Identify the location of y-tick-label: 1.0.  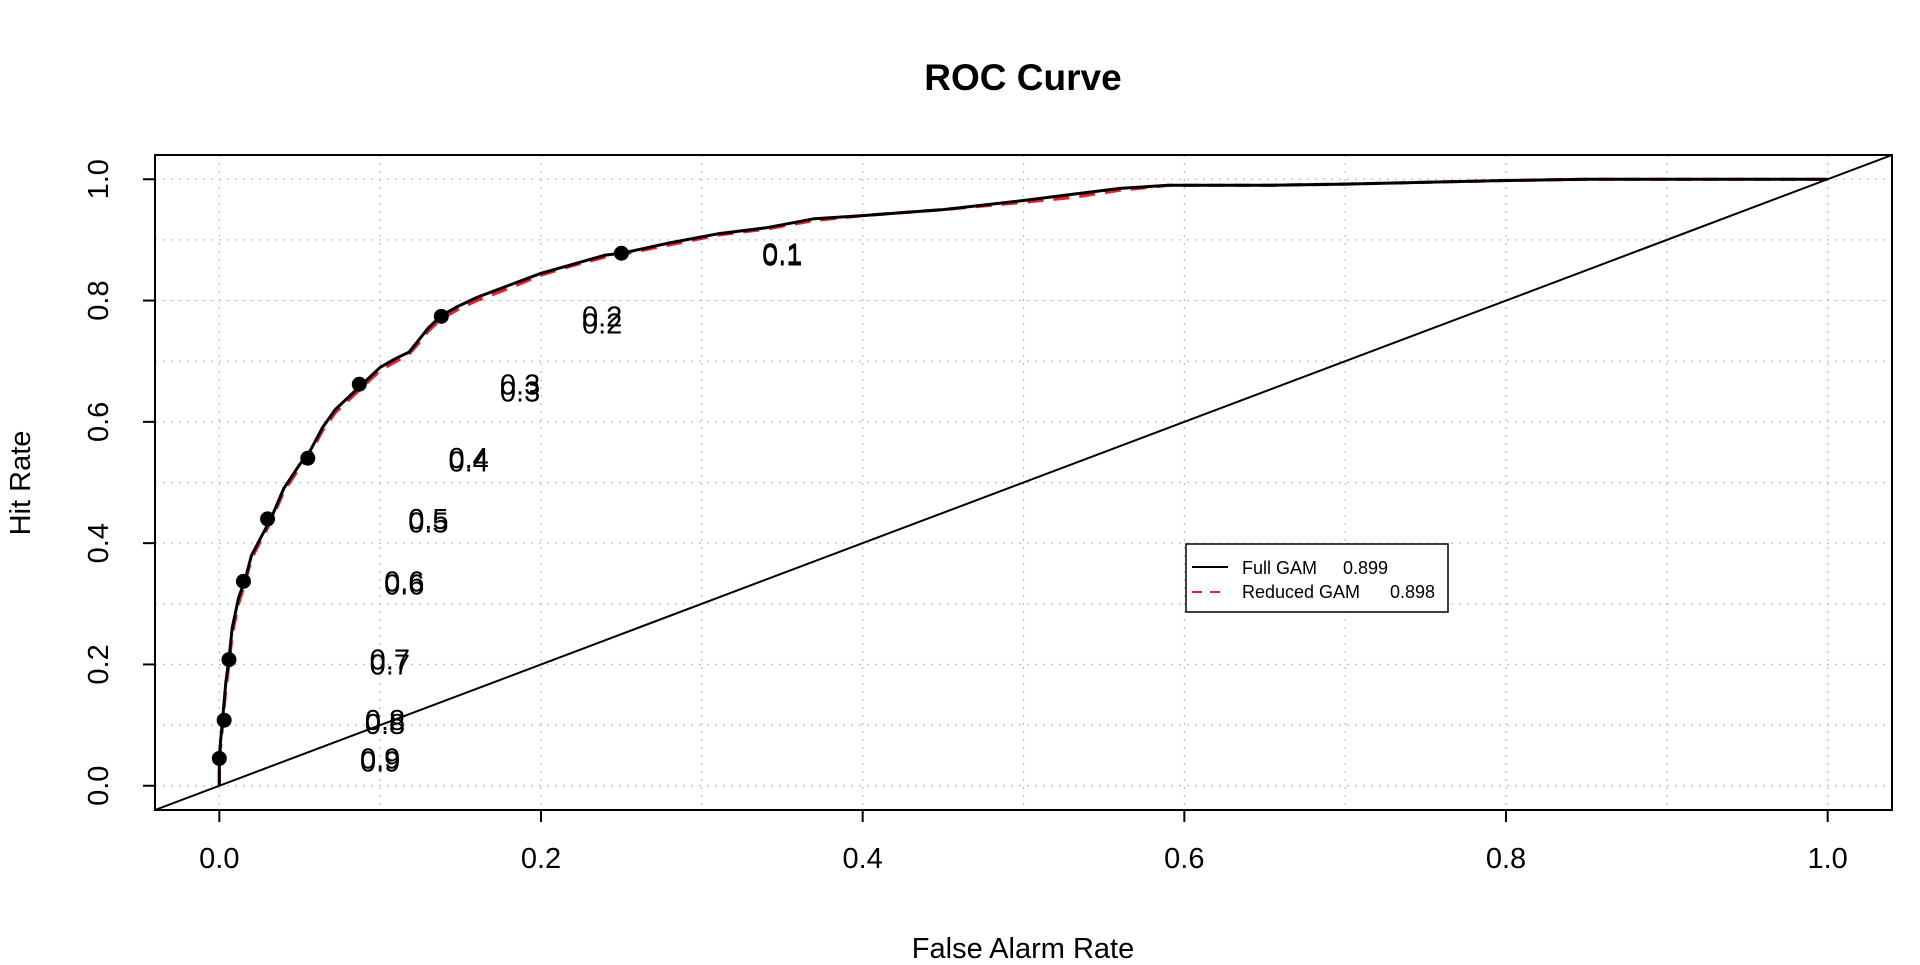
(99, 179).